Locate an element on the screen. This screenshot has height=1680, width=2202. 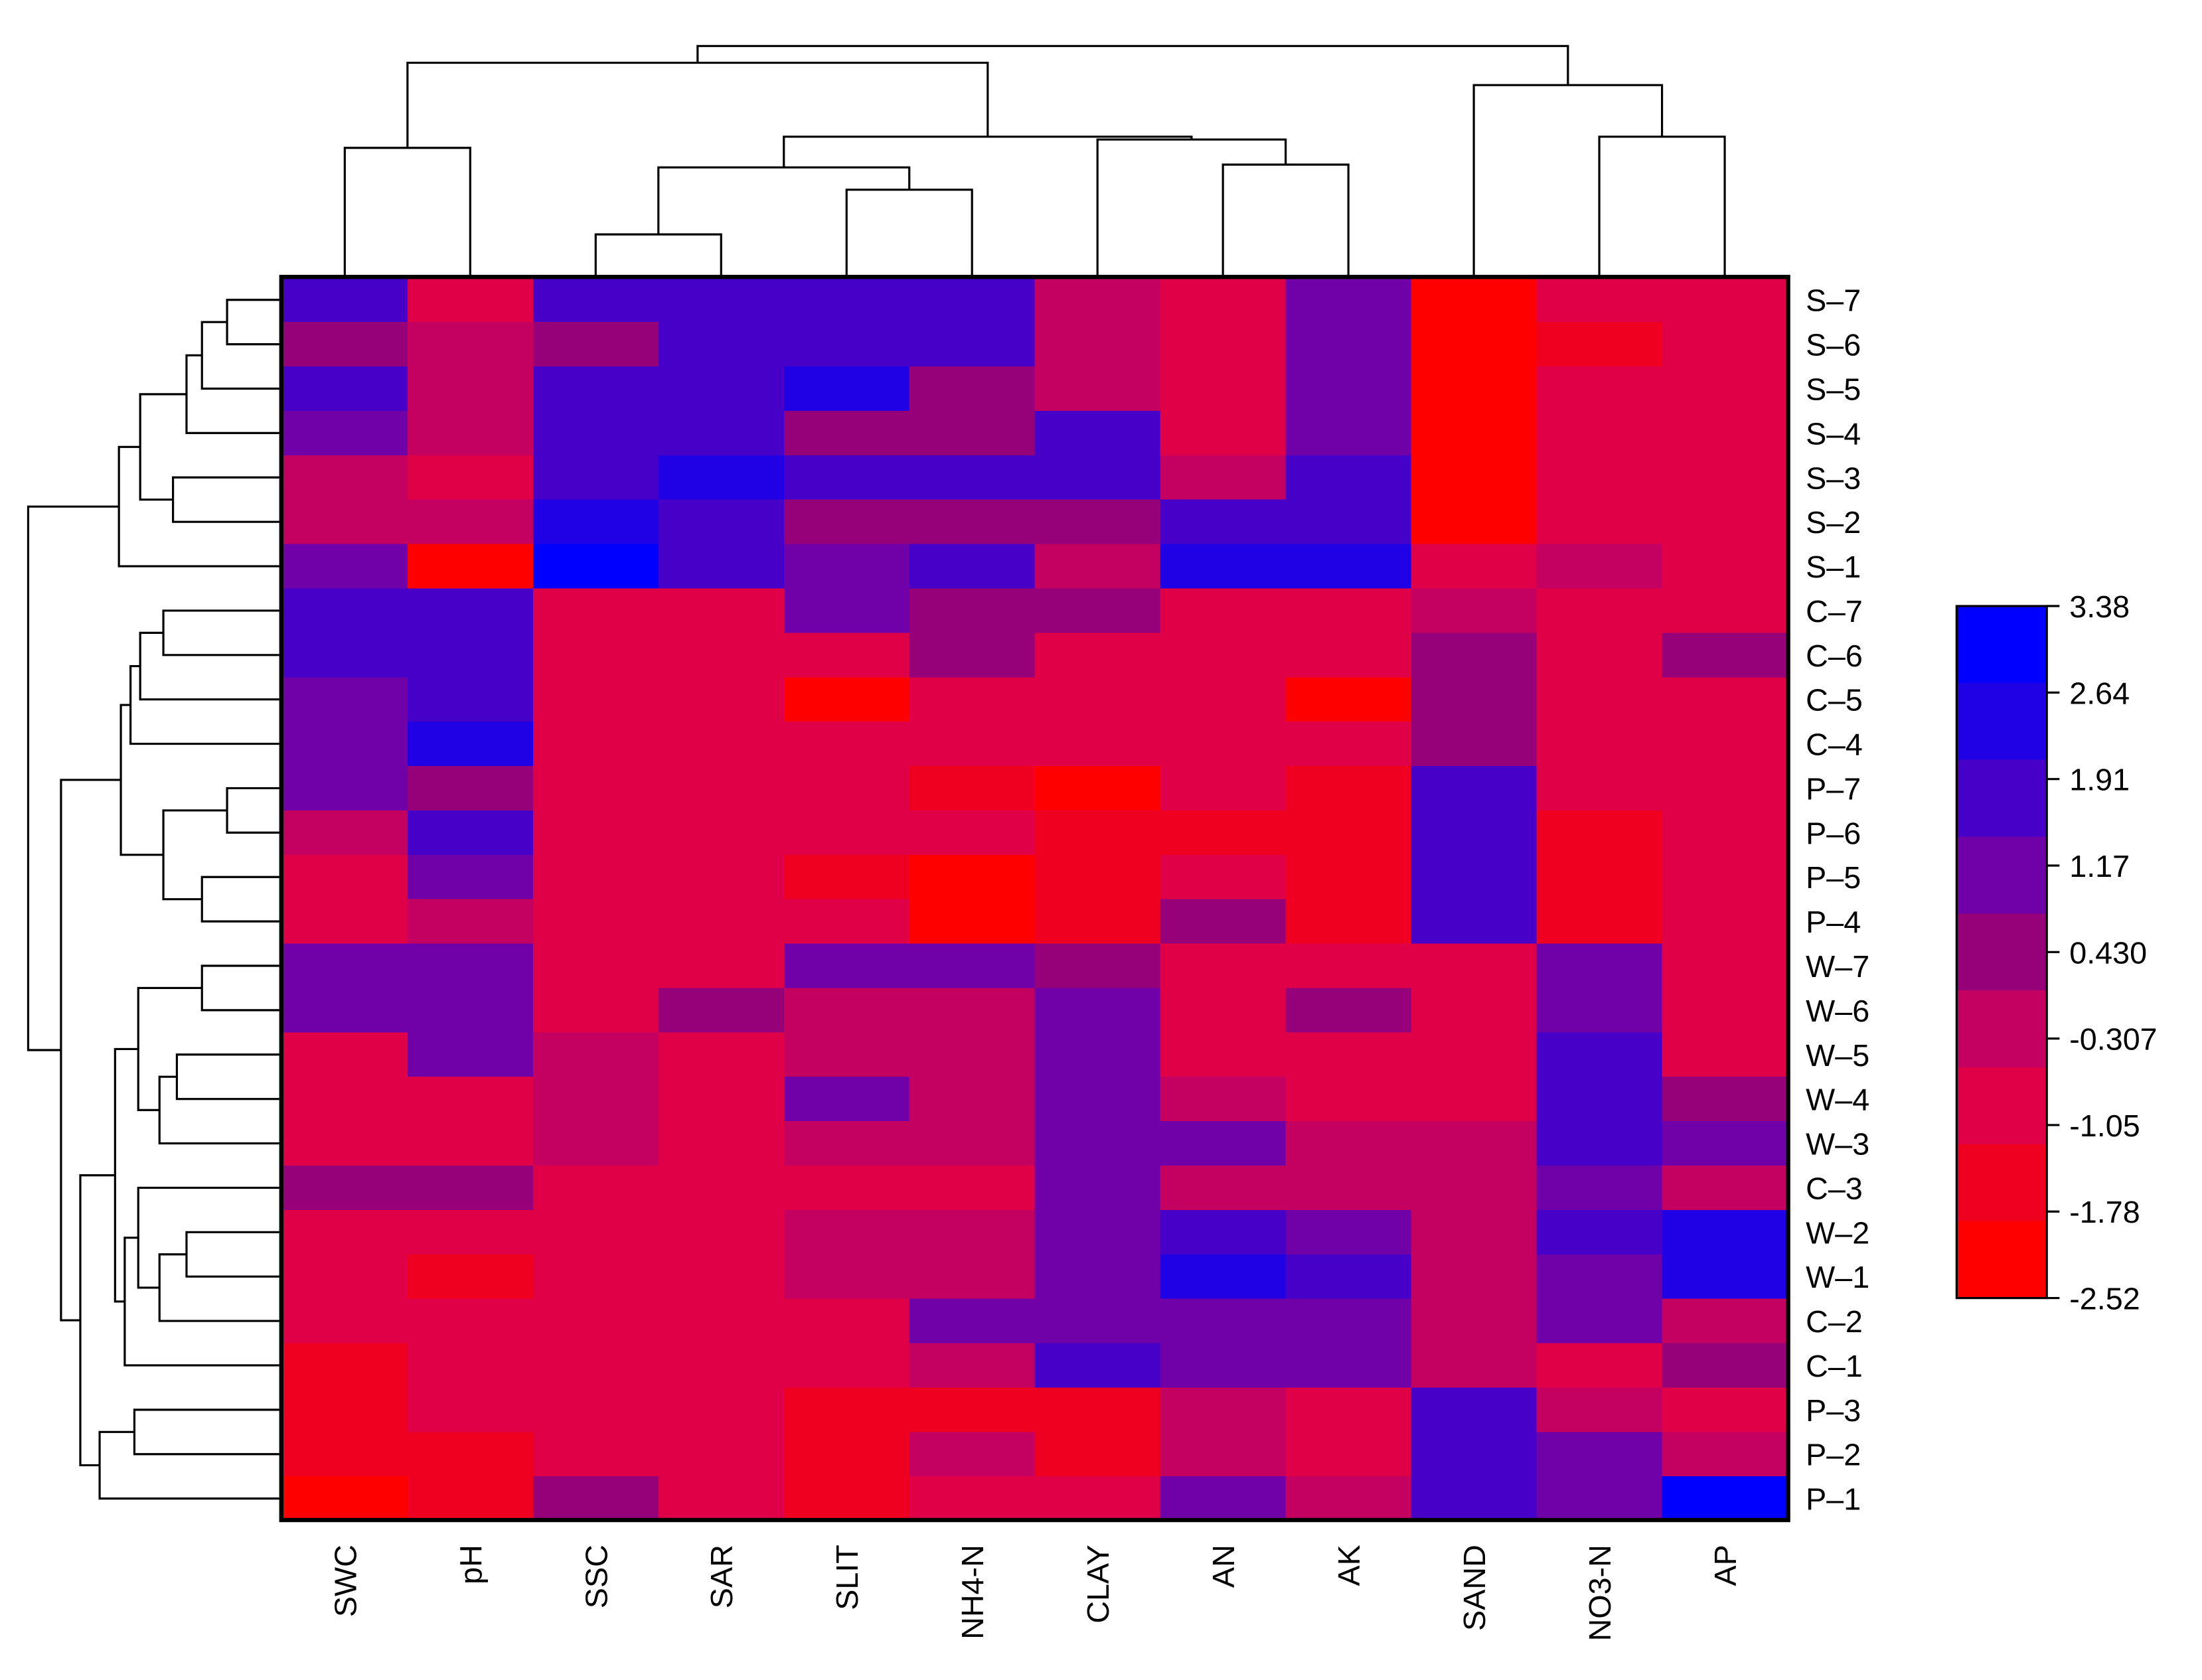
row-label: S–5 is located at coordinates (1833, 389).